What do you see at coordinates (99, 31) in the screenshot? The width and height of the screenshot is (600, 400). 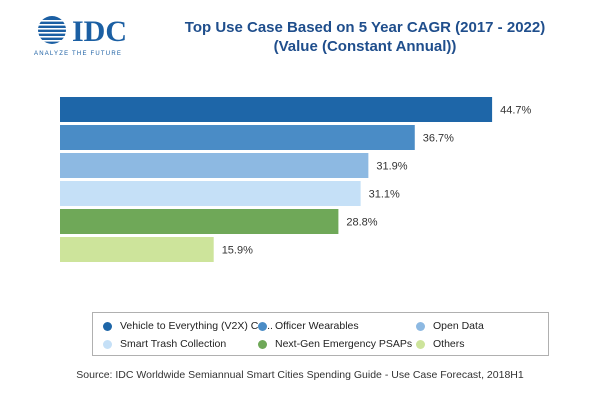 I see `logo-wordmark: IDC` at bounding box center [99, 31].